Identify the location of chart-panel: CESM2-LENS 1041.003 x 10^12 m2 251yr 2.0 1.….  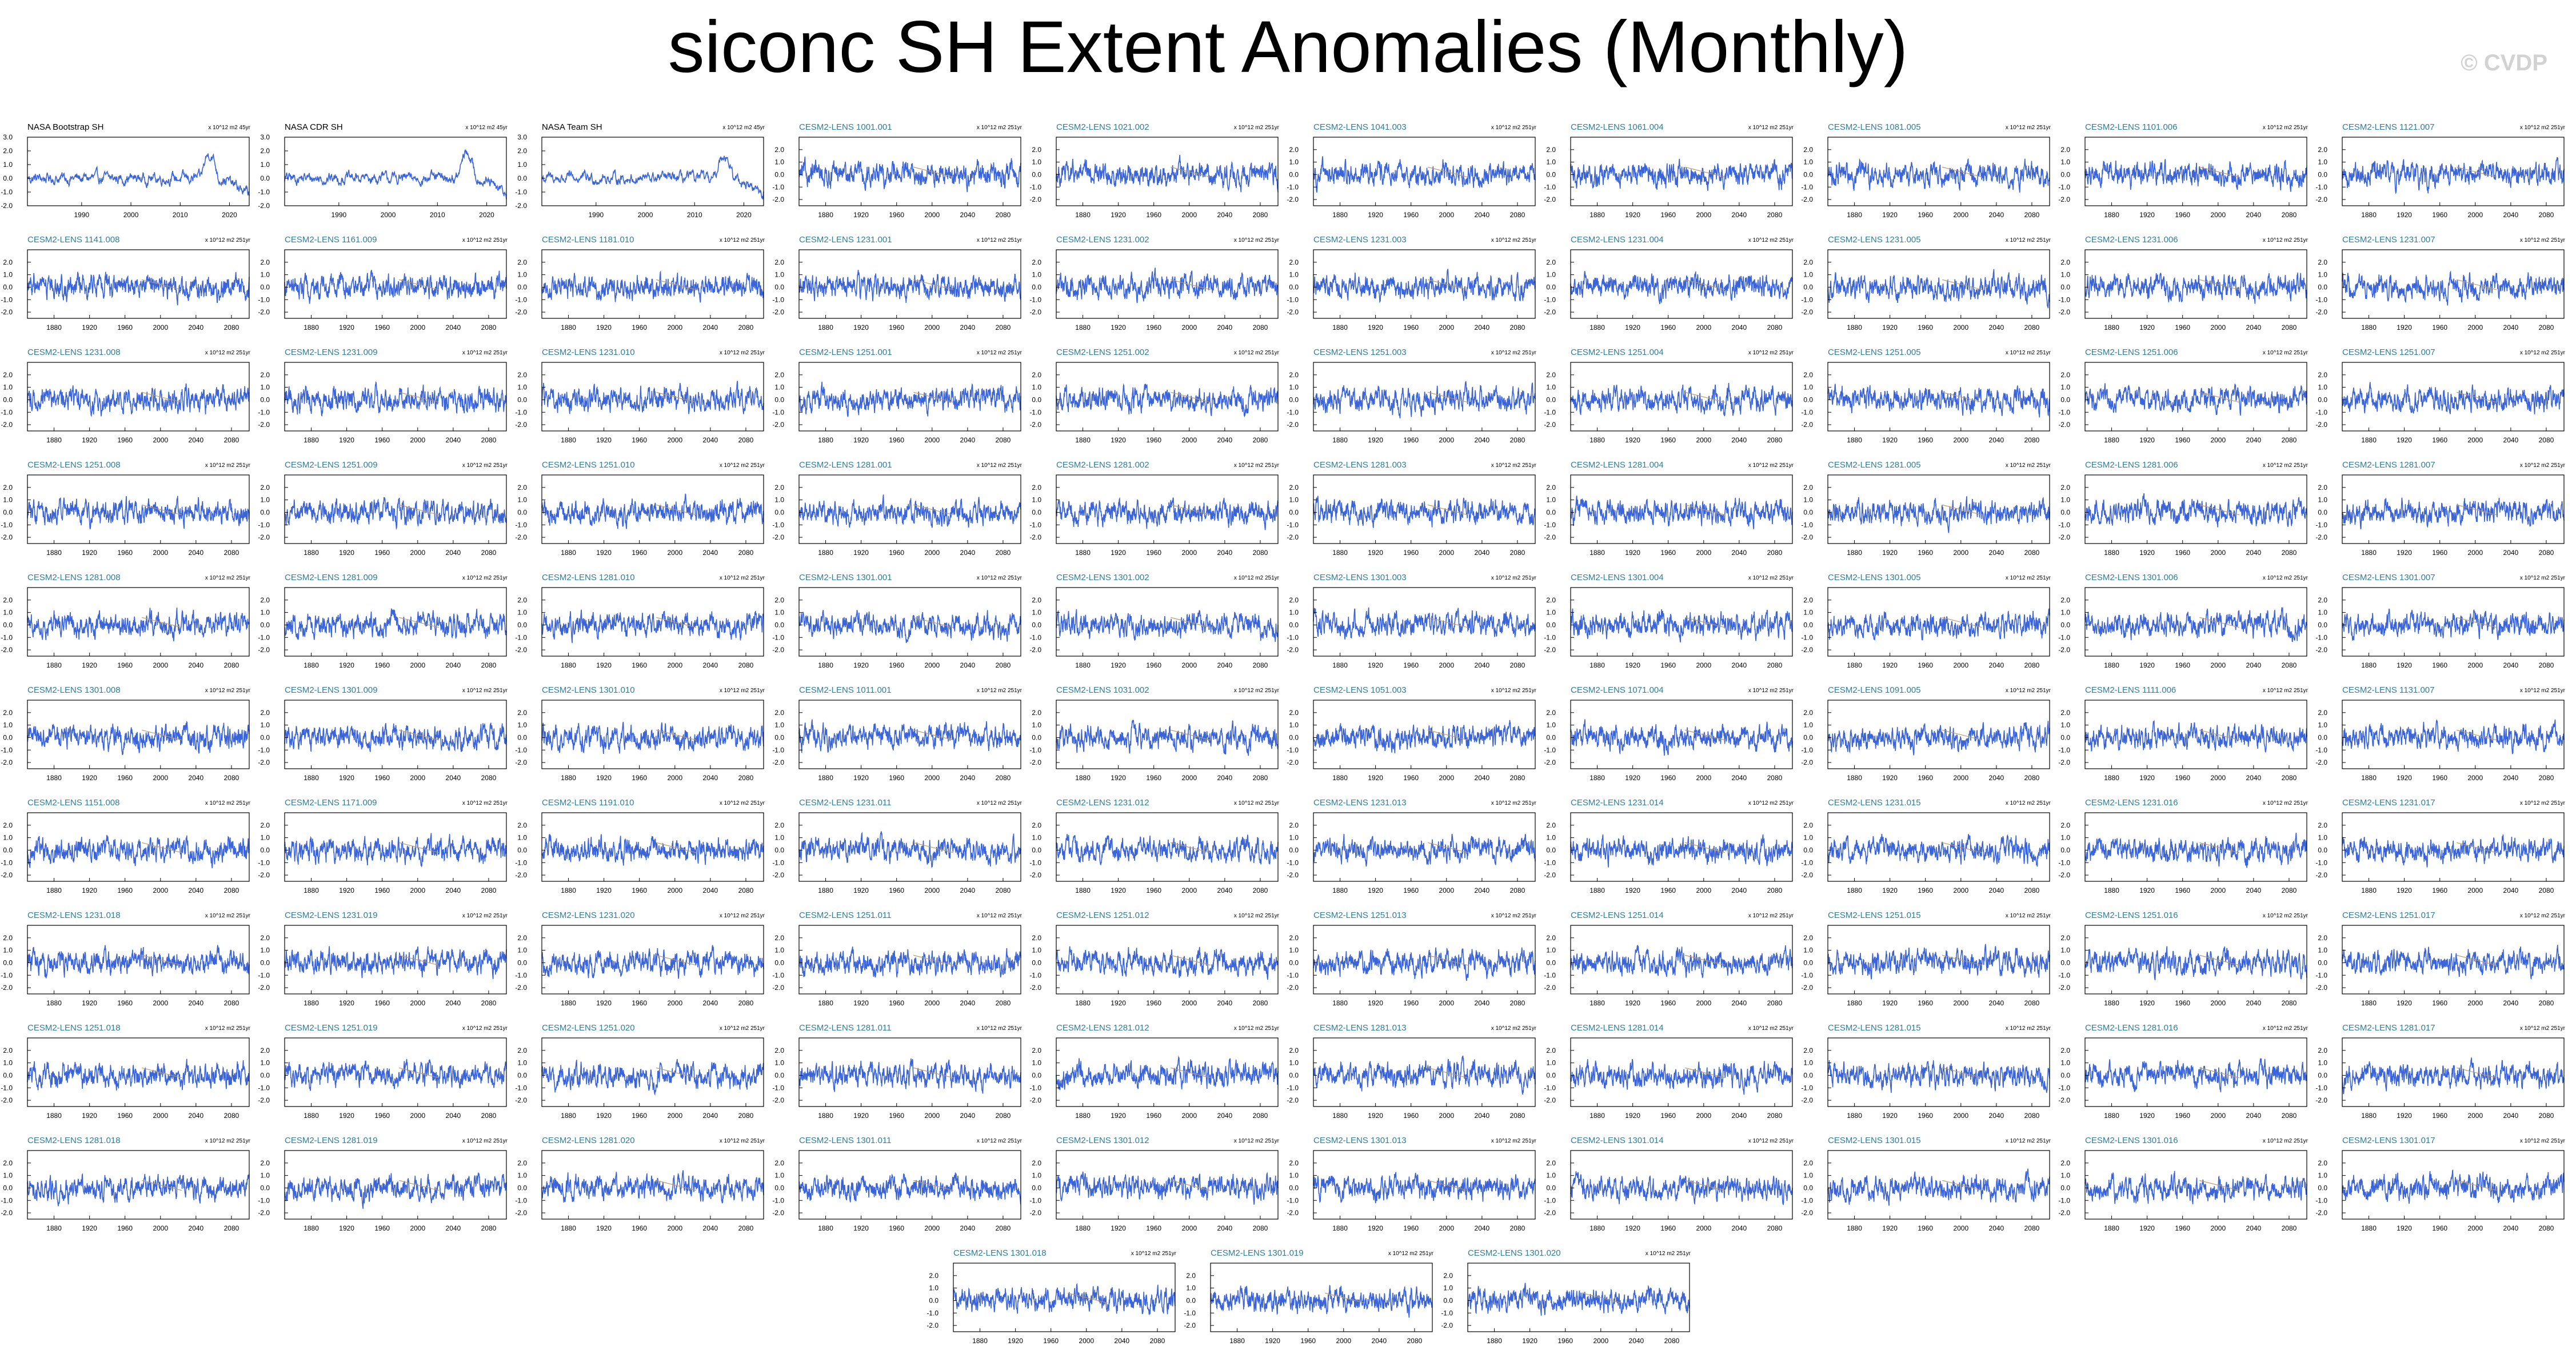
(1414, 176).